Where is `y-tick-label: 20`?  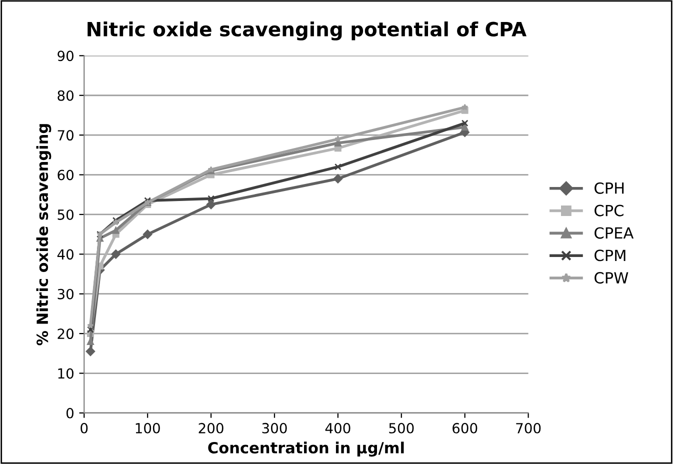 y-tick-label: 20 is located at coordinates (66, 334).